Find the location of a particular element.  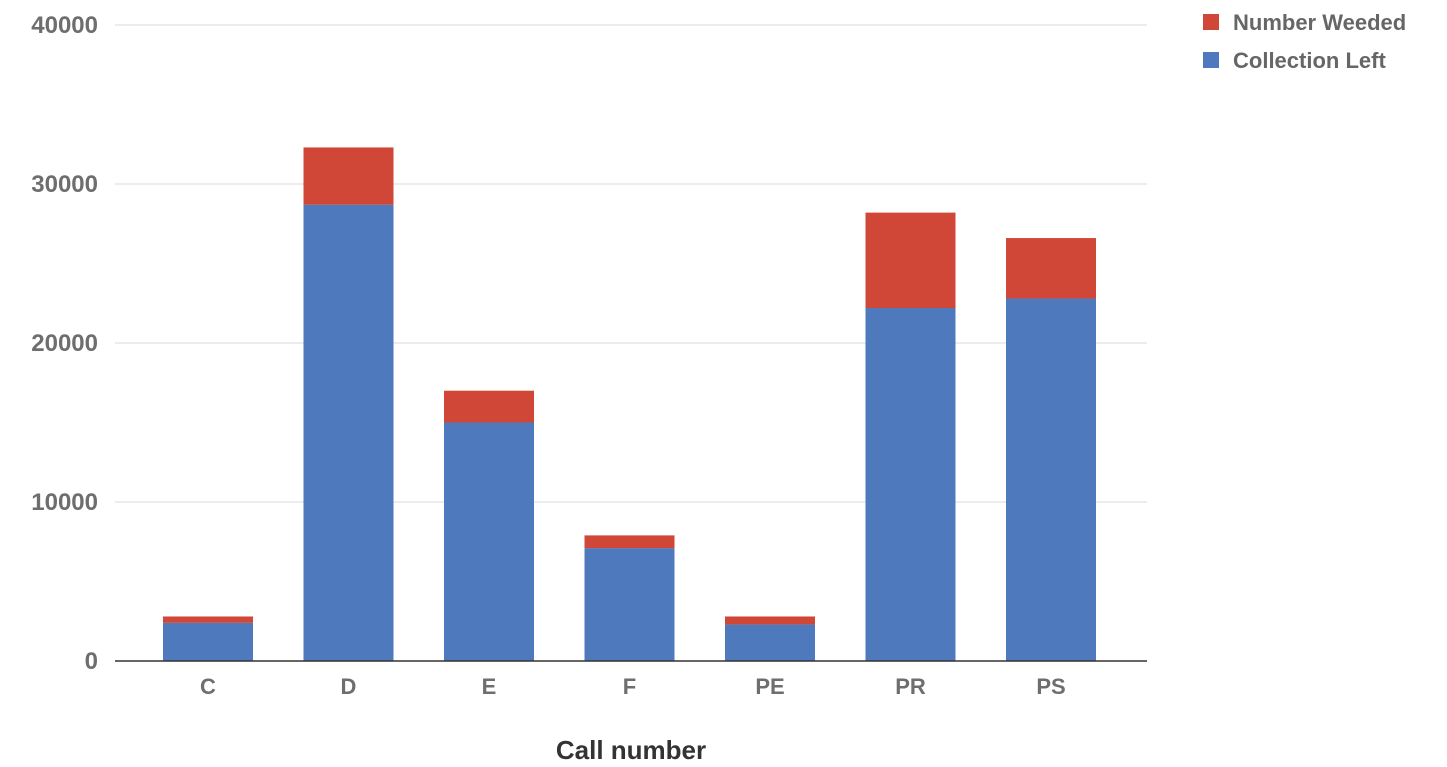

bar-collection-left-f is located at coordinates (629, 604).